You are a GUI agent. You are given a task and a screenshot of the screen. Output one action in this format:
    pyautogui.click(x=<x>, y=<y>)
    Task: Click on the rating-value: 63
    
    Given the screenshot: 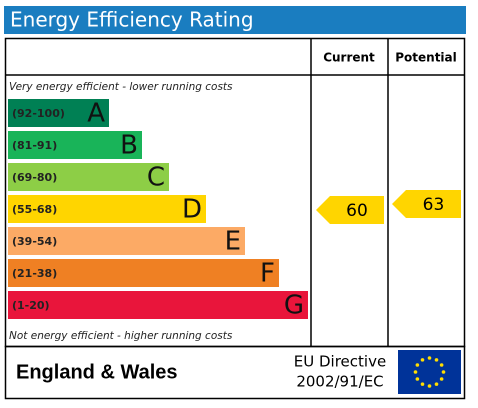 What is the action you would take?
    pyautogui.click(x=434, y=205)
    